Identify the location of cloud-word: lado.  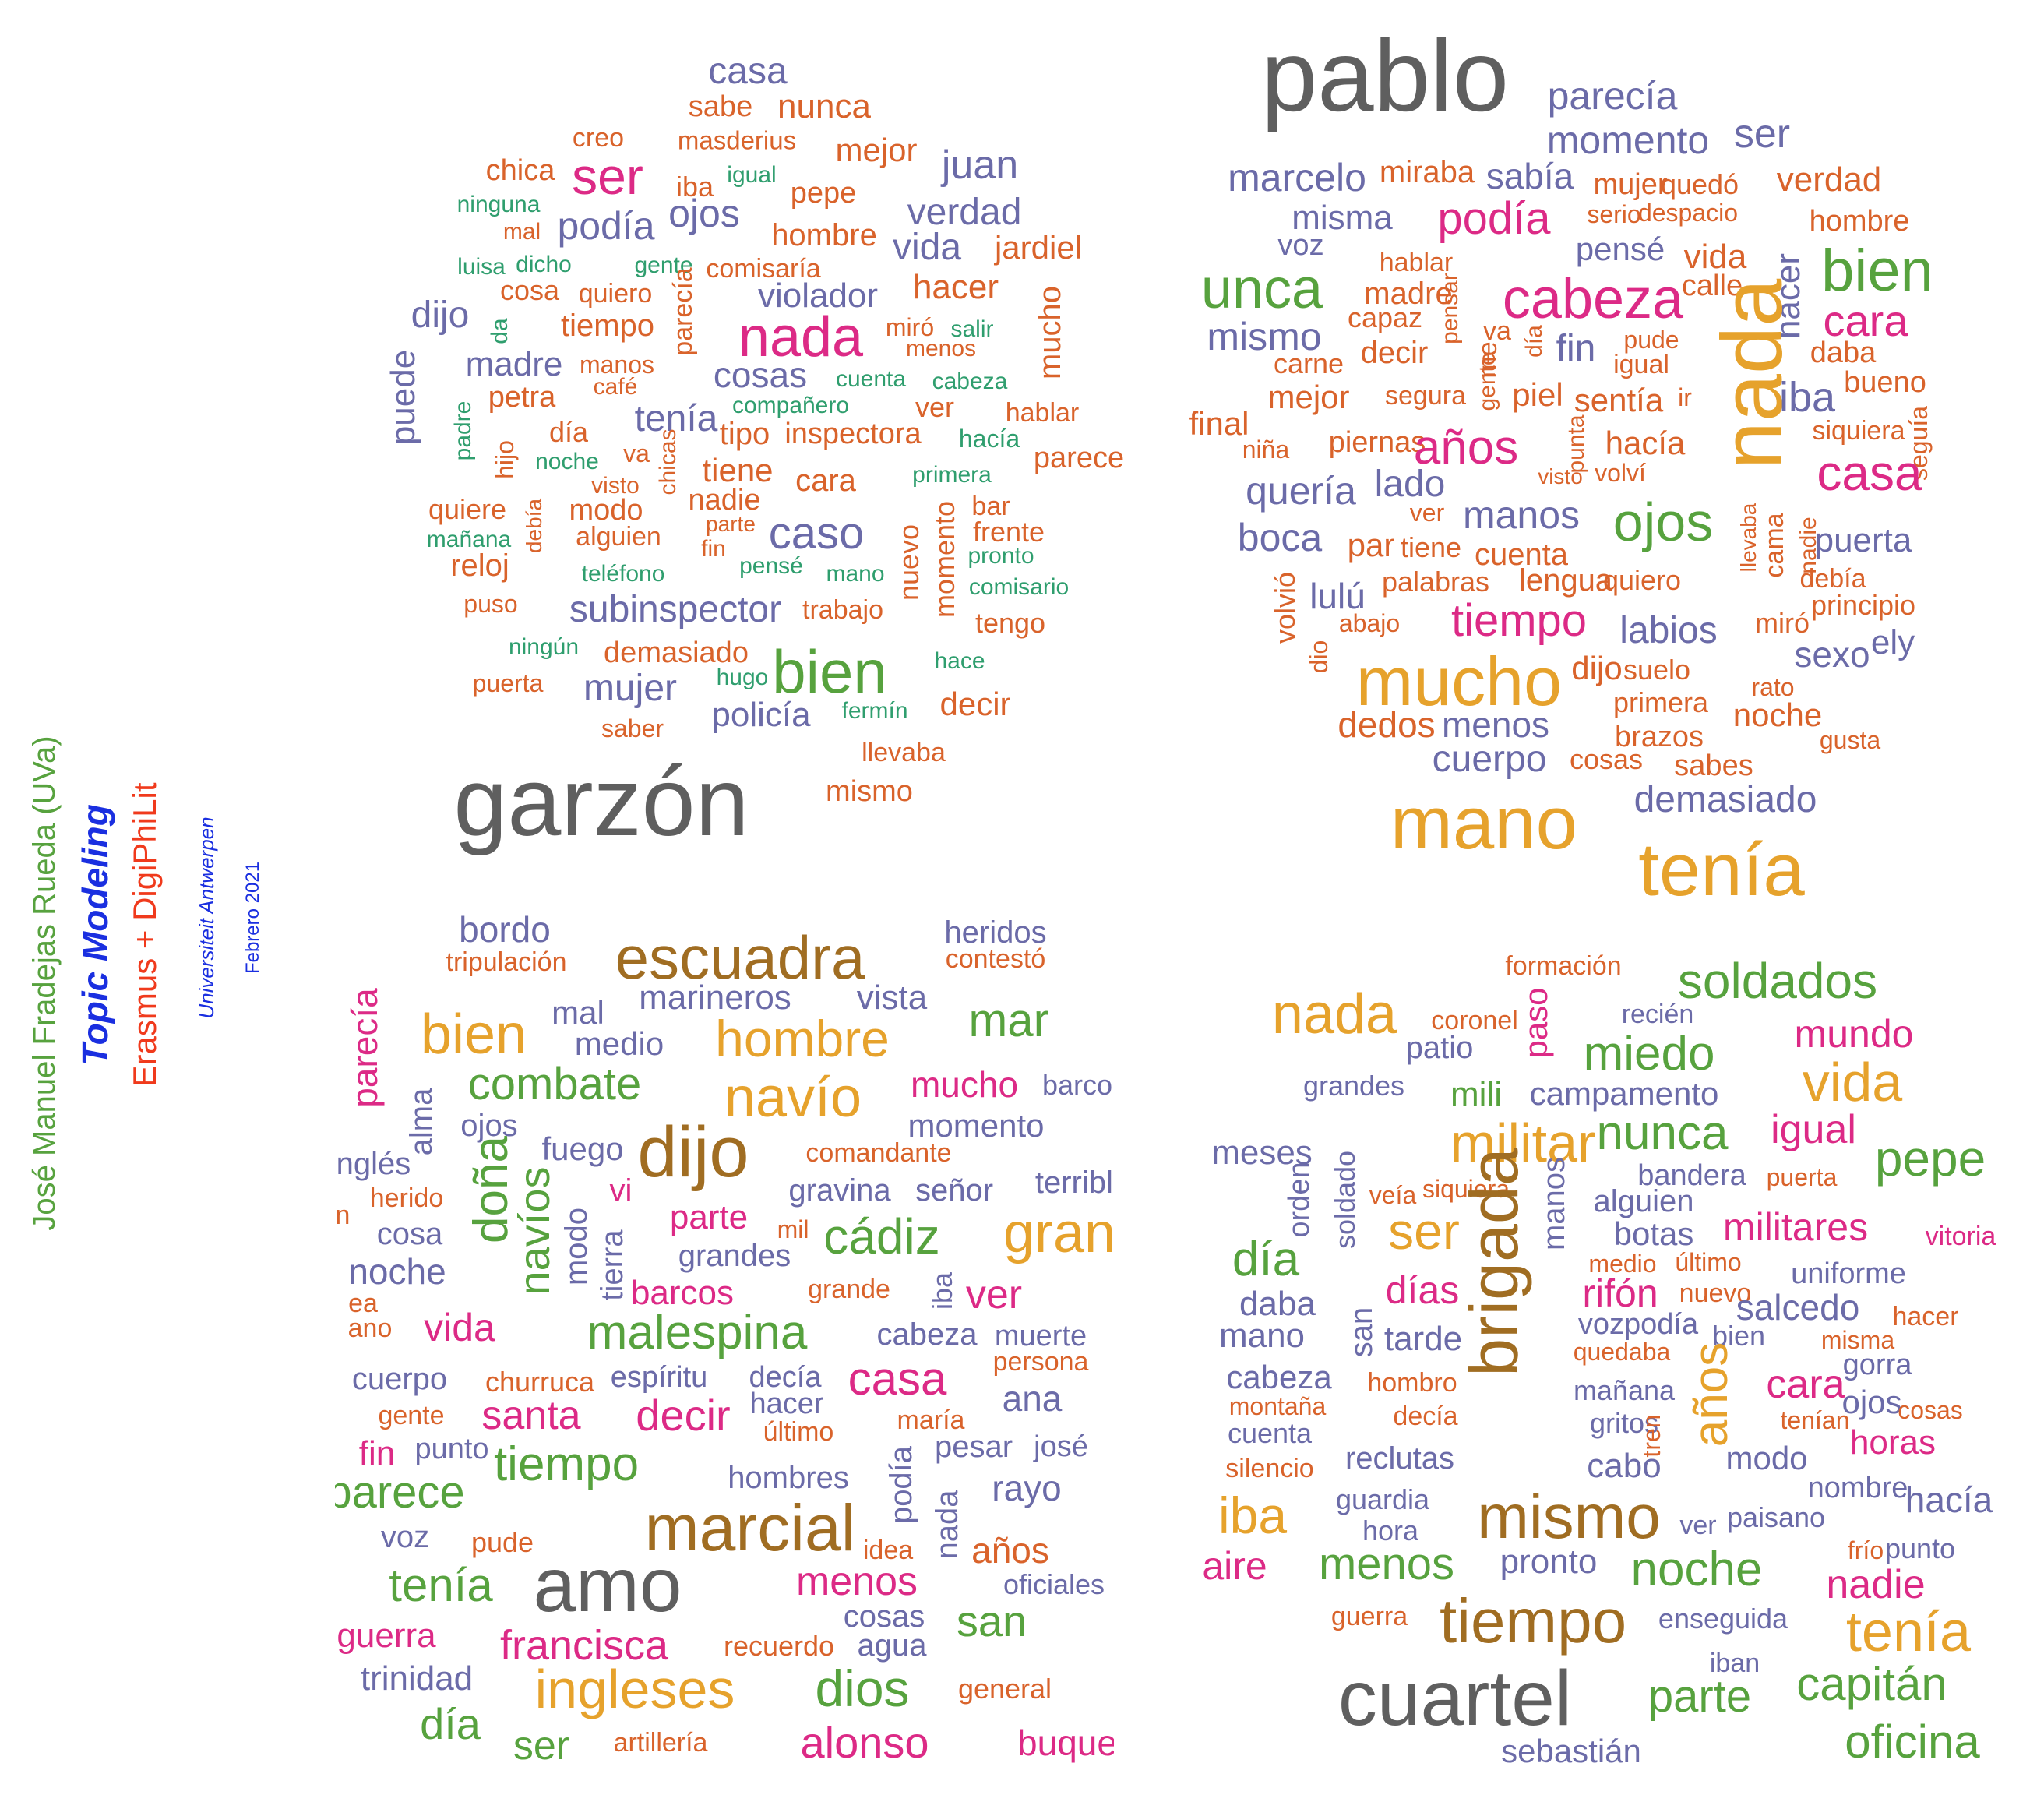
(1410, 484).